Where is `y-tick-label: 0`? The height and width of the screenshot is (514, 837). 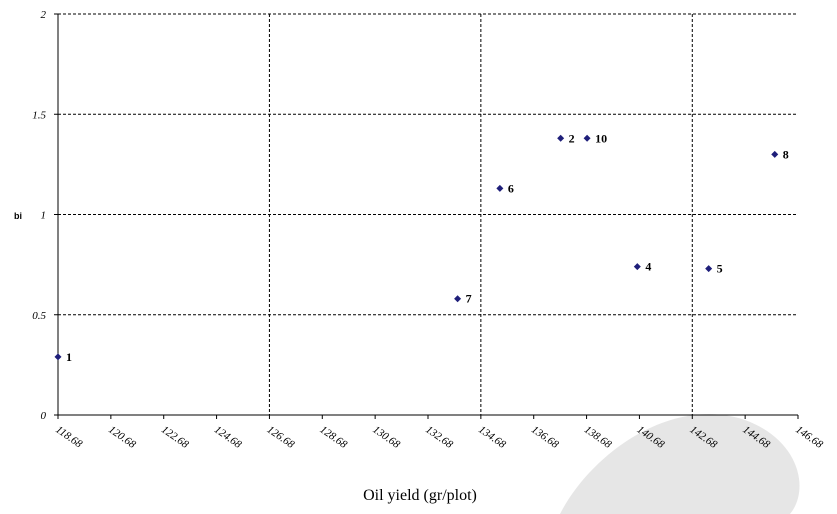 y-tick-label: 0 is located at coordinates (44, 416).